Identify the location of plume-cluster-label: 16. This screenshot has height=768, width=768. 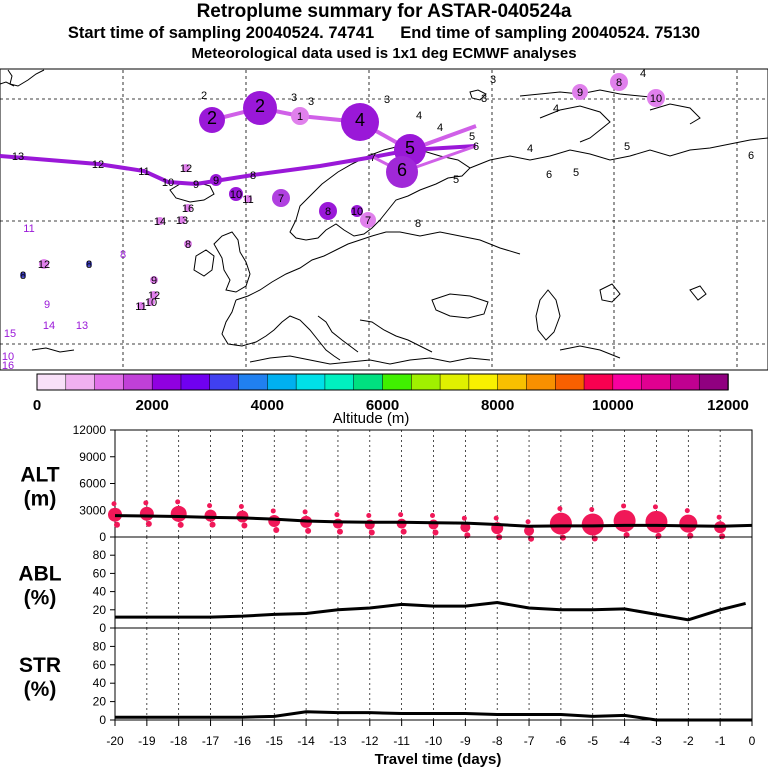
(8, 366).